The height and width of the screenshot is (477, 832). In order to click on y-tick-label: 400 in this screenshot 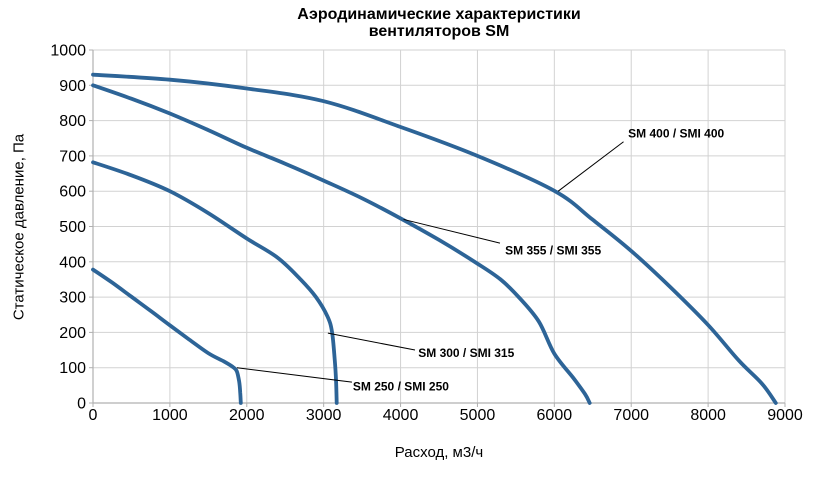, I will do `click(72, 262)`.